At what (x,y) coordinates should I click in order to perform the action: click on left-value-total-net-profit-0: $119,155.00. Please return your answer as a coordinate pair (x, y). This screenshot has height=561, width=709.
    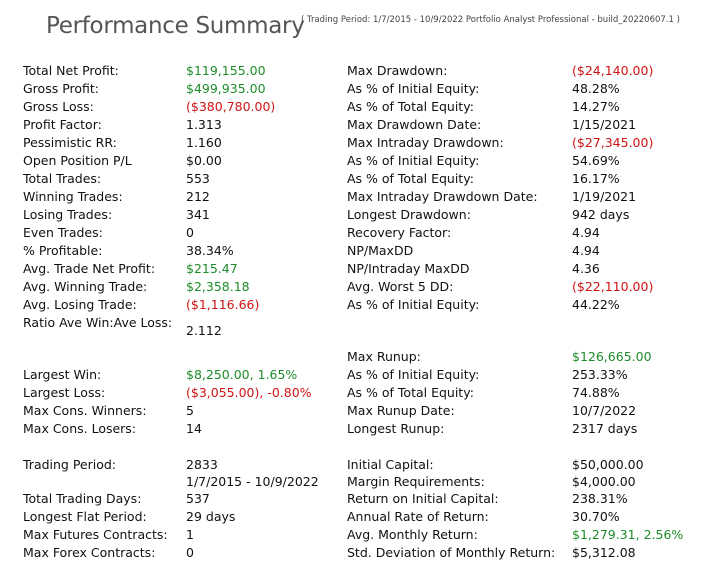
    Looking at the image, I should click on (226, 70).